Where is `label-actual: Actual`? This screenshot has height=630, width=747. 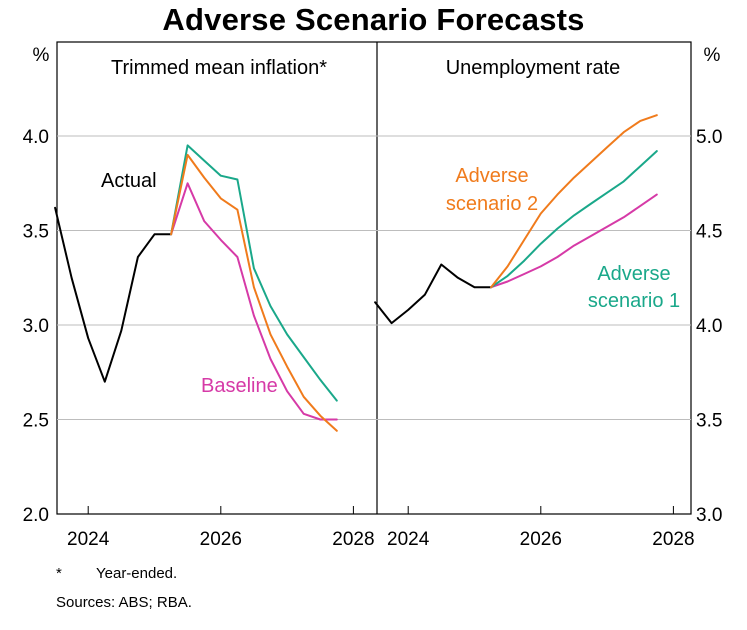
label-actual: Actual is located at coordinates (129, 181).